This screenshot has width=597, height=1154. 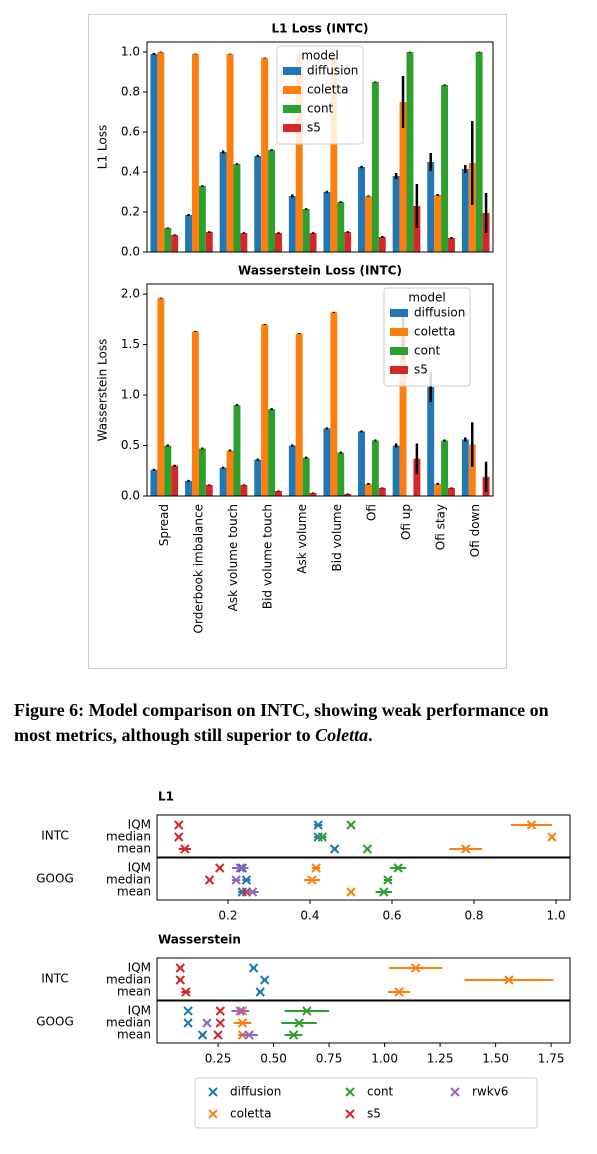 What do you see at coordinates (490, 1092) in the screenshot?
I see `legend-label: rwkv6` at bounding box center [490, 1092].